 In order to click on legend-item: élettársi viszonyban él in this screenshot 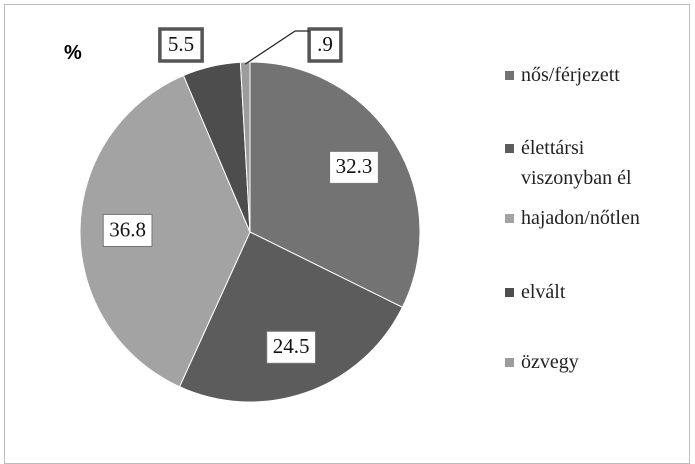, I will do `click(595, 163)`.